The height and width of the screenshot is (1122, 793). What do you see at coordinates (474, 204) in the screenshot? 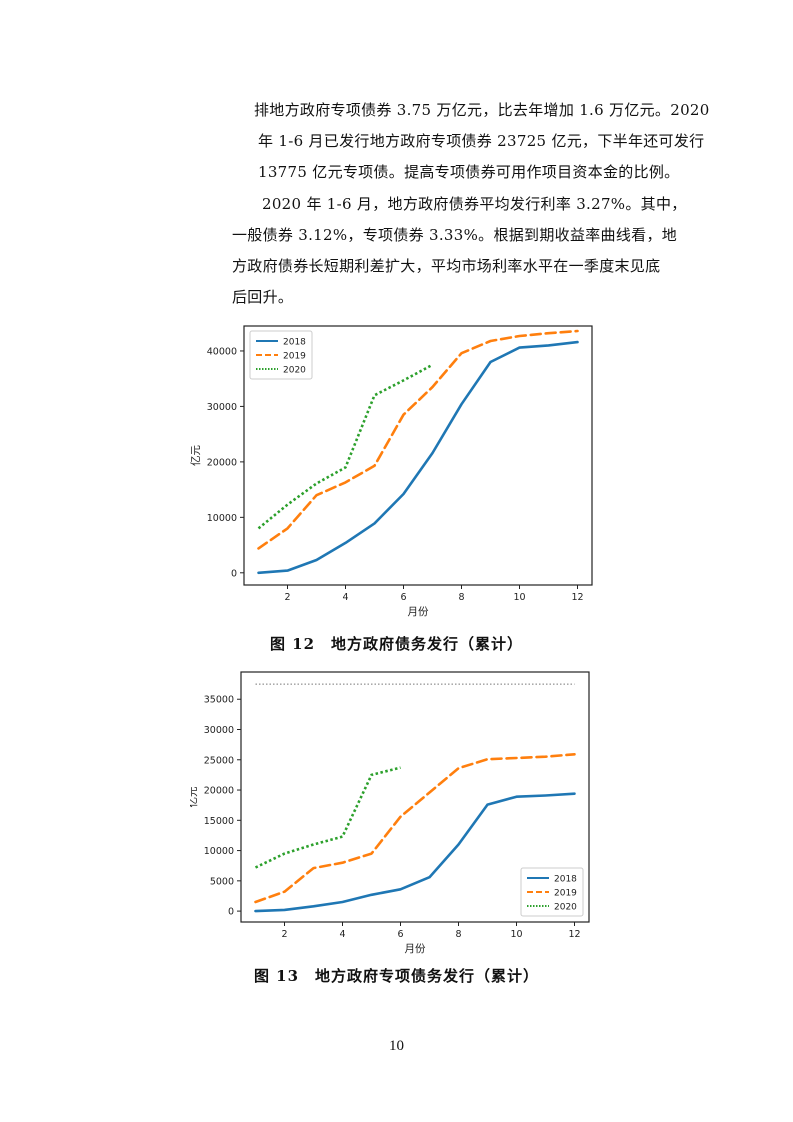
I see `text-line: 2020 年 1-6 月，地方政府债券平均发行利率 3.27%。其中，` at bounding box center [474, 204].